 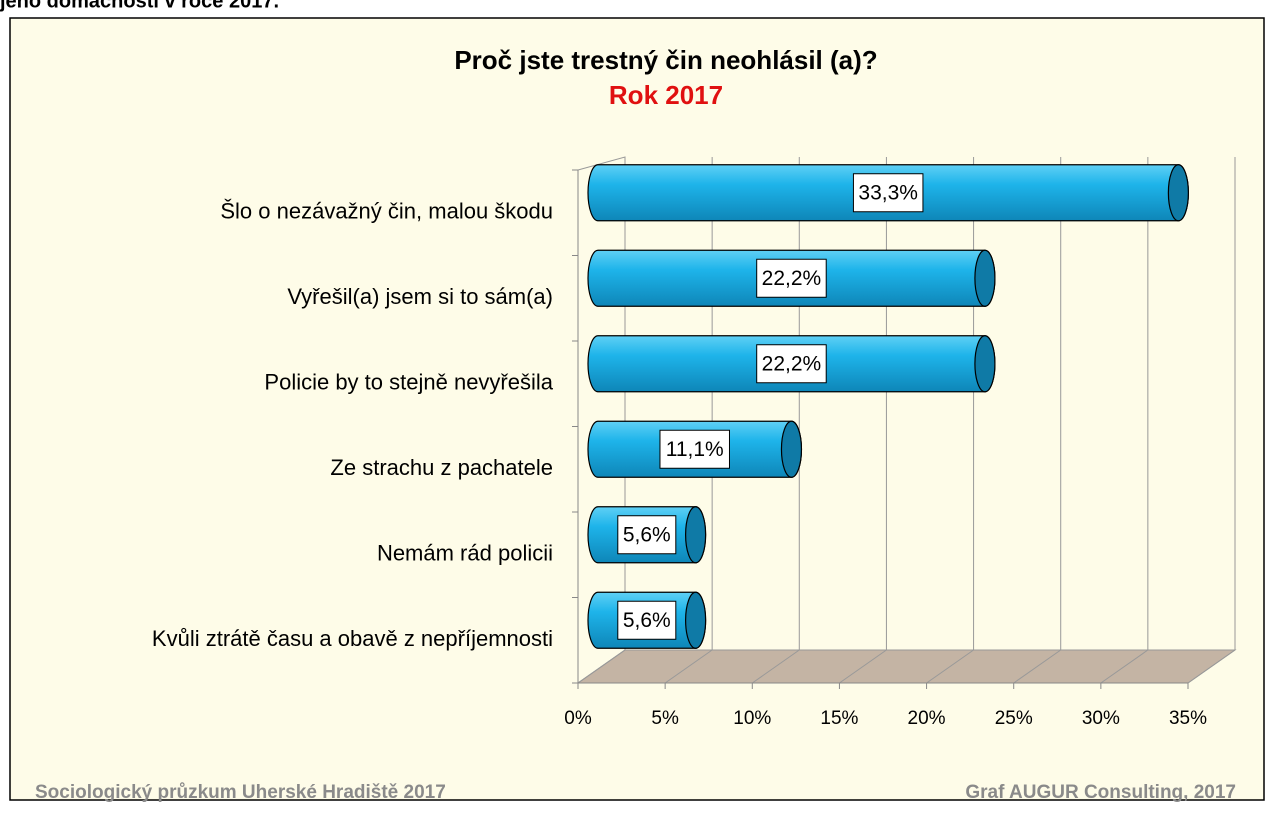 What do you see at coordinates (1100, 792) in the screenshot?
I see `footer-right: Graf AUGUR Consulting, 2017` at bounding box center [1100, 792].